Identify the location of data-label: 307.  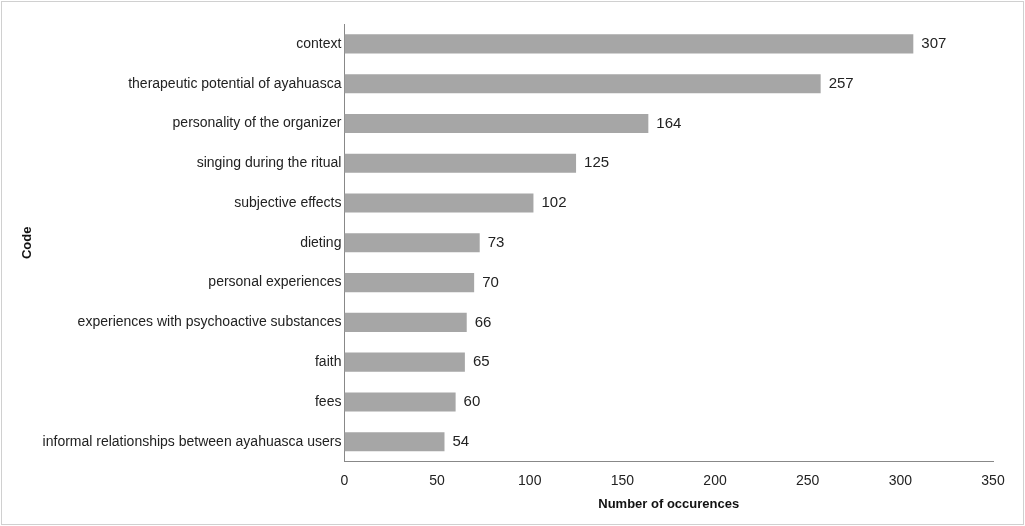
(934, 43).